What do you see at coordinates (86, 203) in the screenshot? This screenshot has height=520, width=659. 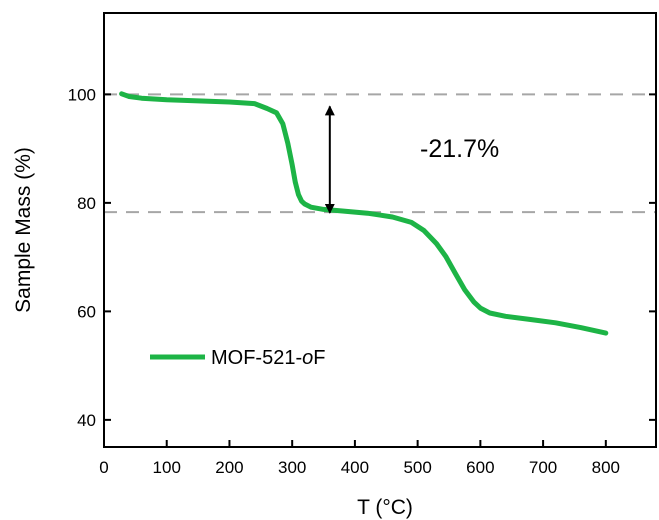 I see `y-tick-label: 80` at bounding box center [86, 203].